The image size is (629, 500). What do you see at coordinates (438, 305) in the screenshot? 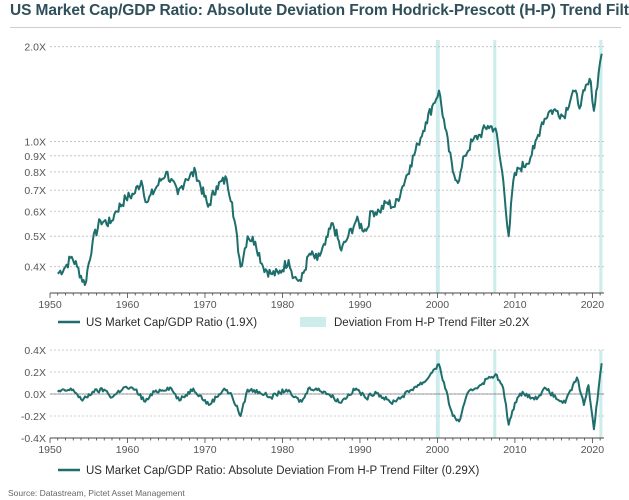
I see `top-xtick-label: 2000` at bounding box center [438, 305].